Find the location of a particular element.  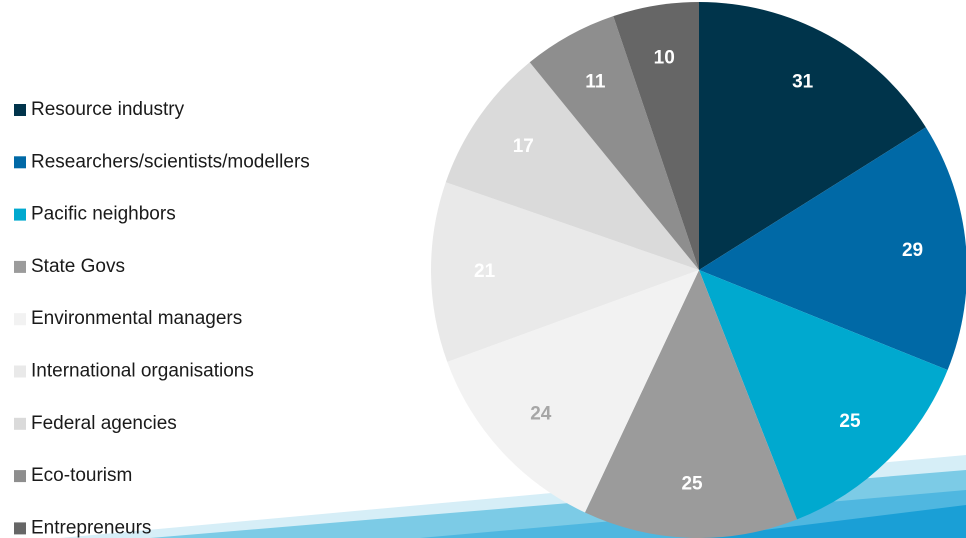

data-label: 10 is located at coordinates (664, 57).